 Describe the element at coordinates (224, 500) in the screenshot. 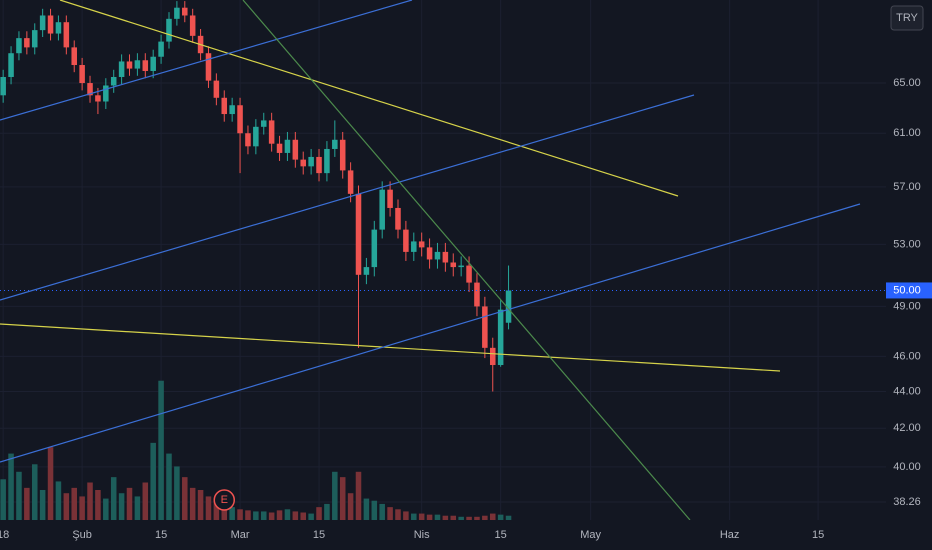

I see `earnings-label: E` at that location.